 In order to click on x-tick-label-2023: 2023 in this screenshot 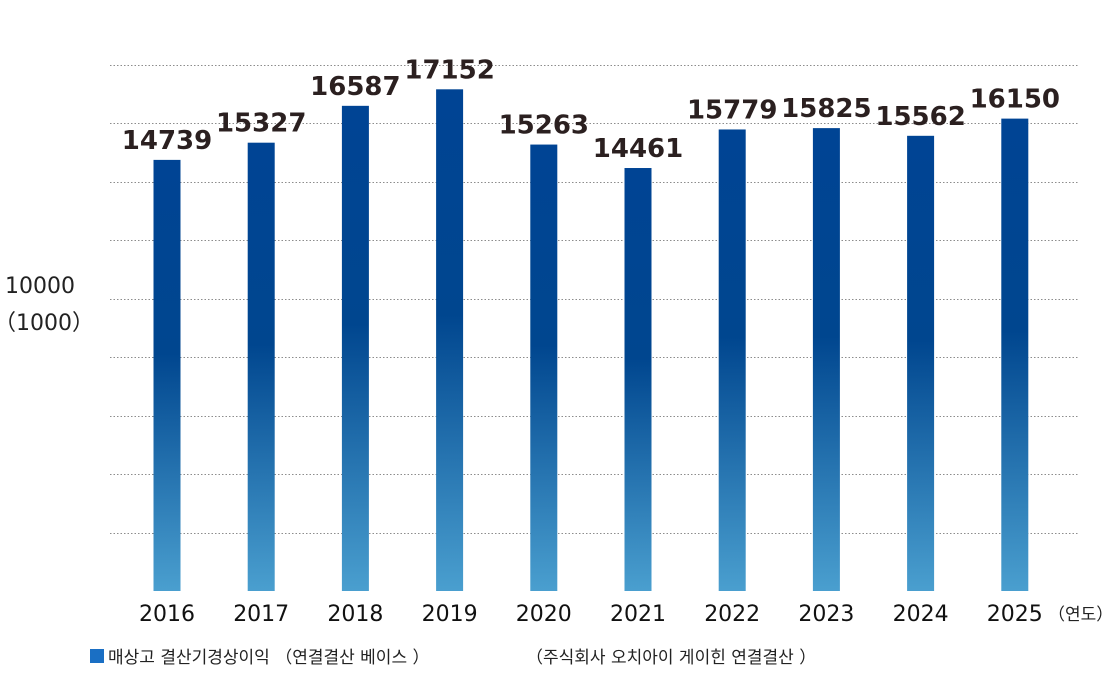, I will do `click(826, 614)`.